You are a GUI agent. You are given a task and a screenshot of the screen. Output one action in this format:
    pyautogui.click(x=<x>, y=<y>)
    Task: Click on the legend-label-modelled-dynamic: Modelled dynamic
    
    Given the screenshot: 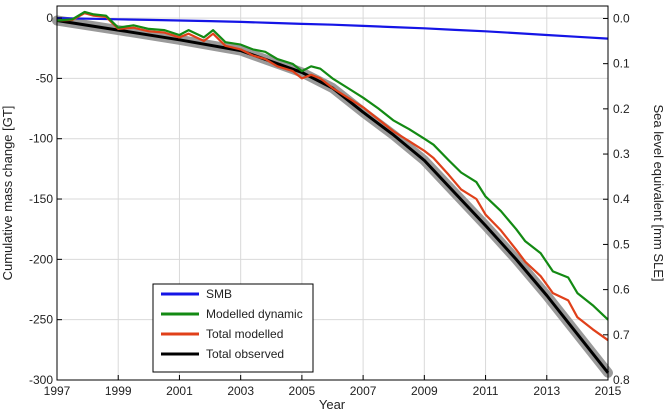 What is the action you would take?
    pyautogui.click(x=254, y=314)
    